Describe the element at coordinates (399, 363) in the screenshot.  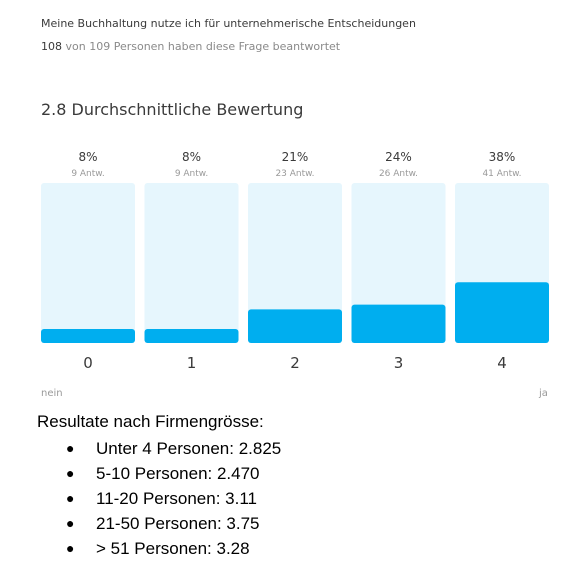
I see `category-tick-label: 3` at that location.